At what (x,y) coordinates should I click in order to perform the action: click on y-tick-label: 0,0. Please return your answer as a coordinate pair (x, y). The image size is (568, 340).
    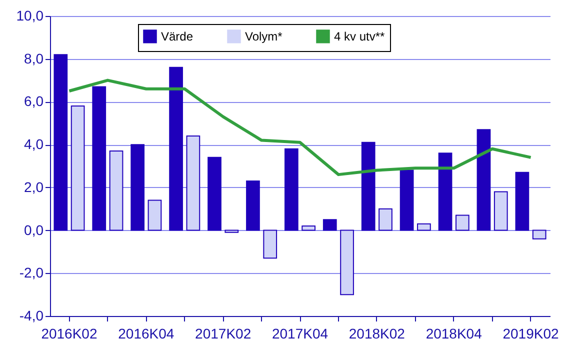
    Looking at the image, I should click on (34, 230).